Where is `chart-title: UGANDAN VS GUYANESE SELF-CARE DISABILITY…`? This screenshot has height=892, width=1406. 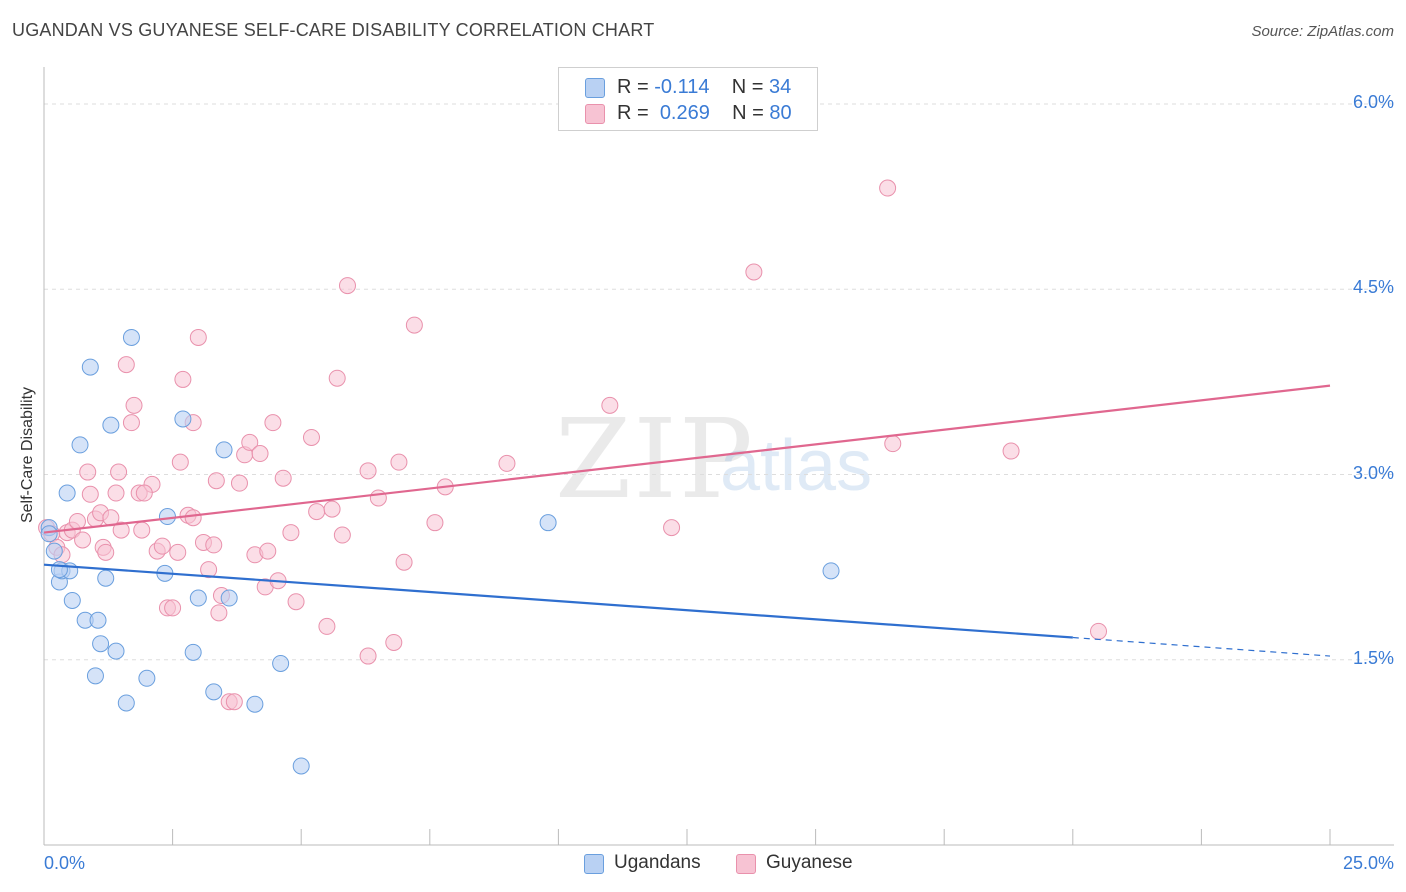
chart-title: UGANDAN VS GUYANESE SELF-CARE DISABILITY… is located at coordinates (333, 30).